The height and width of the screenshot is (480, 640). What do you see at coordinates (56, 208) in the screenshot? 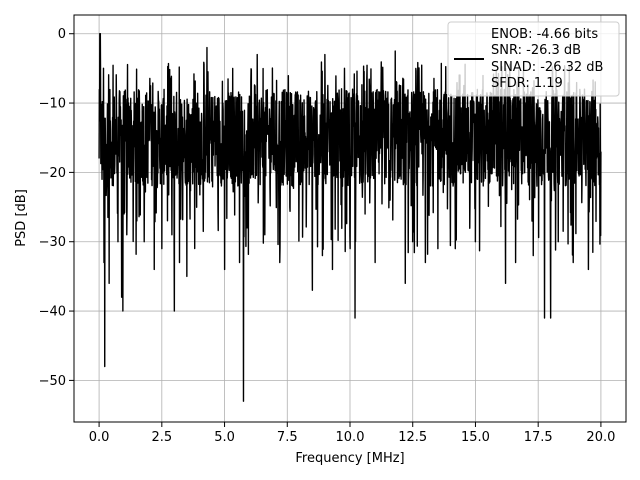
I see `y-axis-ticks: 0 −10 −20 −30 −40 −50` at bounding box center [56, 208].